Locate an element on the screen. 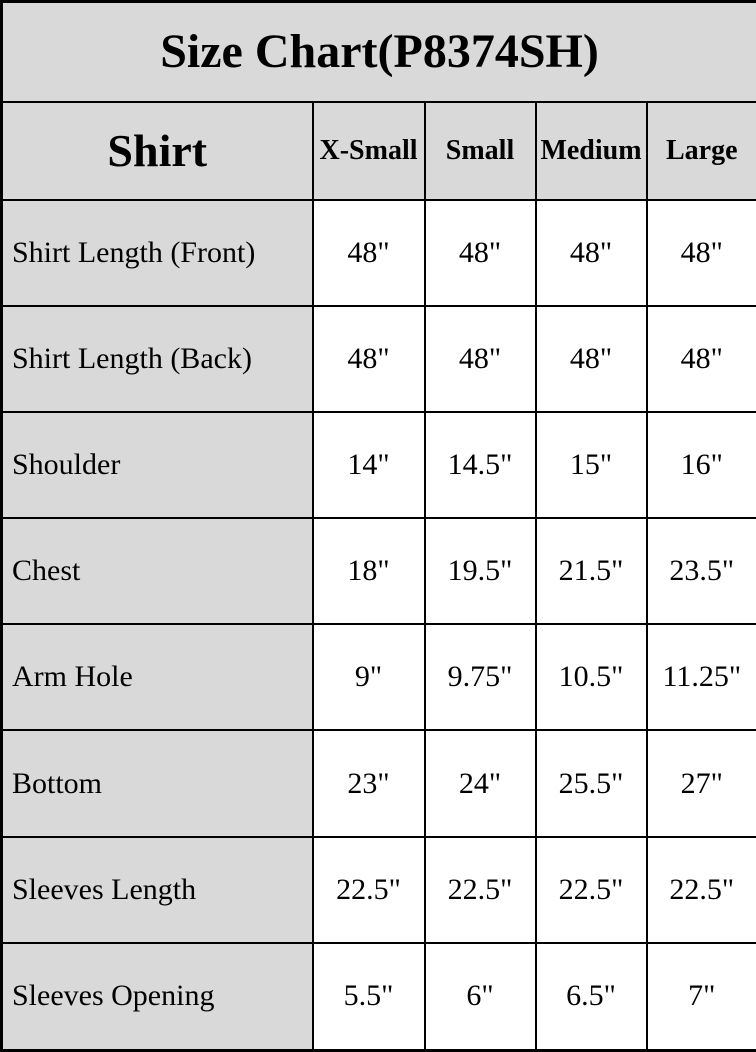  size-header-small: Small is located at coordinates (480, 150).